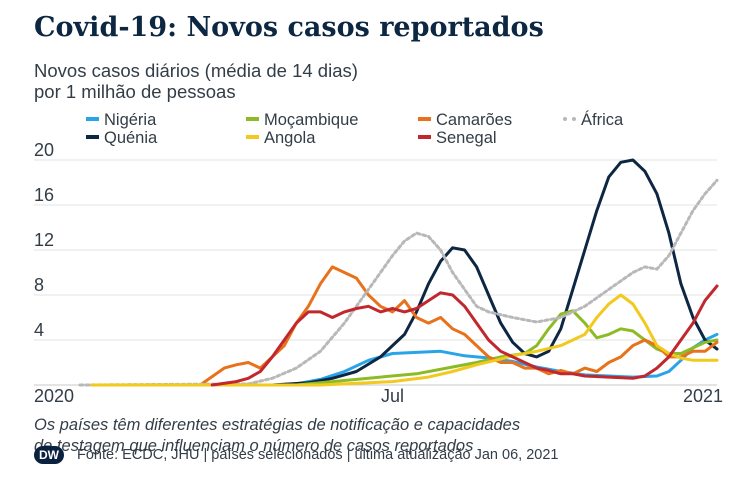 This screenshot has height=500, width=750. What do you see at coordinates (569, 119) in the screenshot?
I see `legend-swatch-africa` at bounding box center [569, 119].